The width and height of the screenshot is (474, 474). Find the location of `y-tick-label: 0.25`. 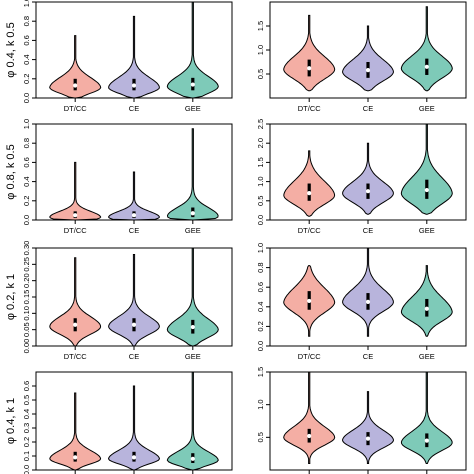

y-tick-label: 0.25 is located at coordinates (26, 264).